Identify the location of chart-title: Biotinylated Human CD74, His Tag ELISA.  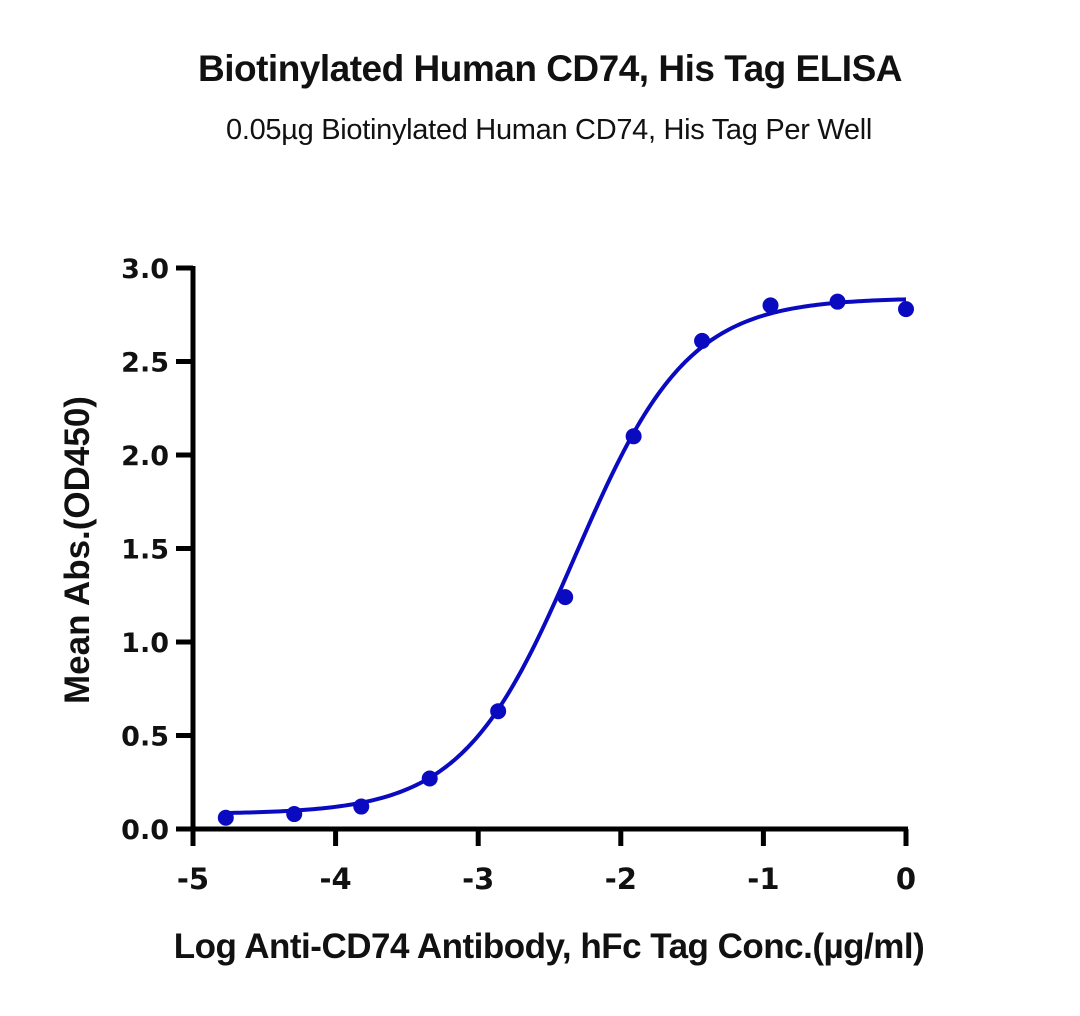
(550, 68).